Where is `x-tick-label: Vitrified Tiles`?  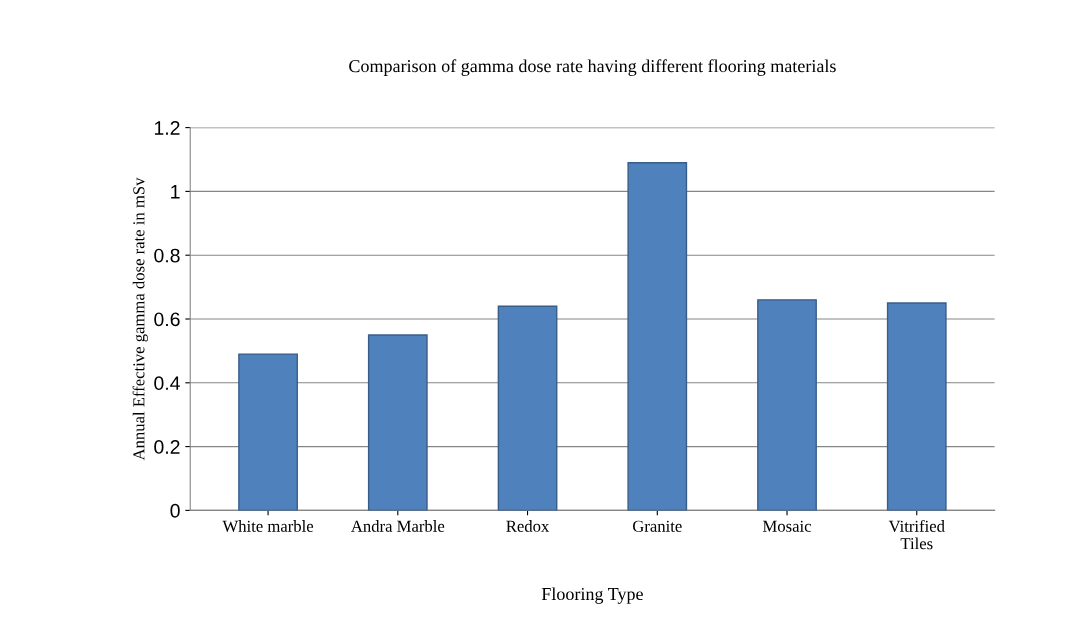 x-tick-label: Vitrified Tiles is located at coordinates (916, 534).